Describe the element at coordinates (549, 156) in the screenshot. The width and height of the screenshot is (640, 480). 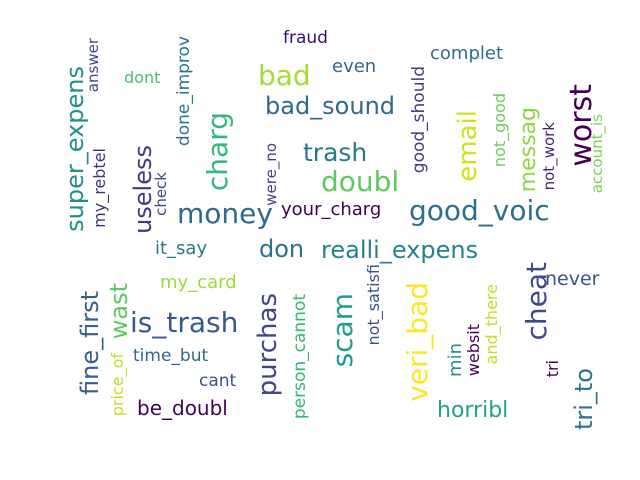
I see `word-not-work: not_work` at that location.